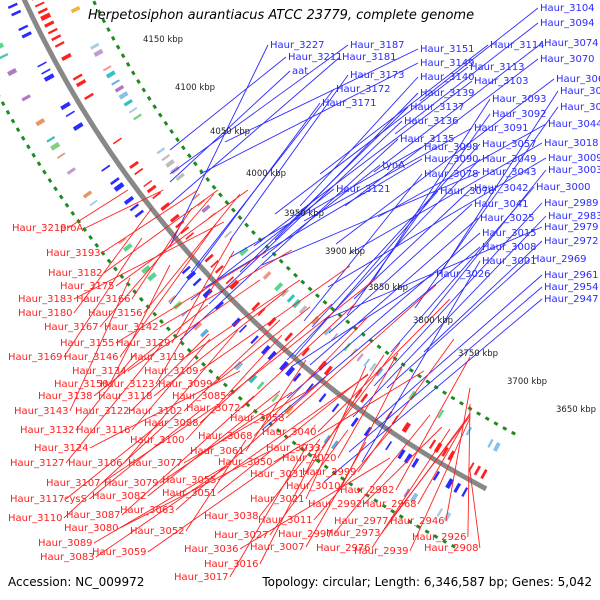  What do you see at coordinates (67, 557) in the screenshot?
I see `reverse-gene-label: Haur_3083` at bounding box center [67, 557].